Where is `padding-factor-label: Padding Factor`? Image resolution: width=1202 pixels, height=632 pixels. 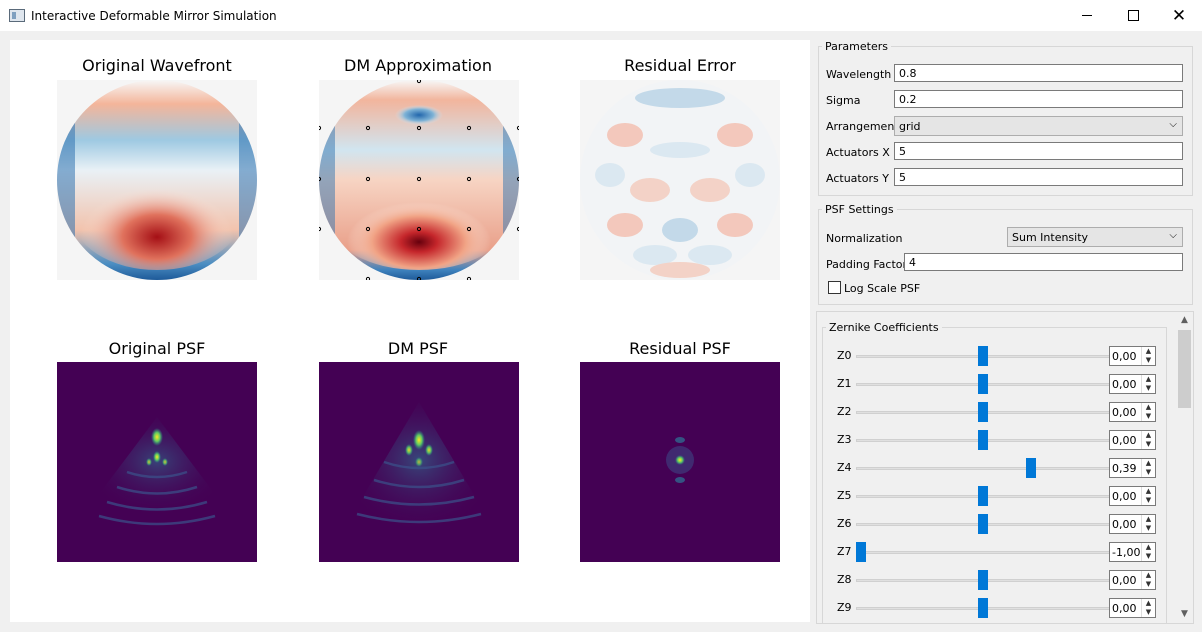
padding-factor-label: Padding Factor is located at coordinates (867, 264).